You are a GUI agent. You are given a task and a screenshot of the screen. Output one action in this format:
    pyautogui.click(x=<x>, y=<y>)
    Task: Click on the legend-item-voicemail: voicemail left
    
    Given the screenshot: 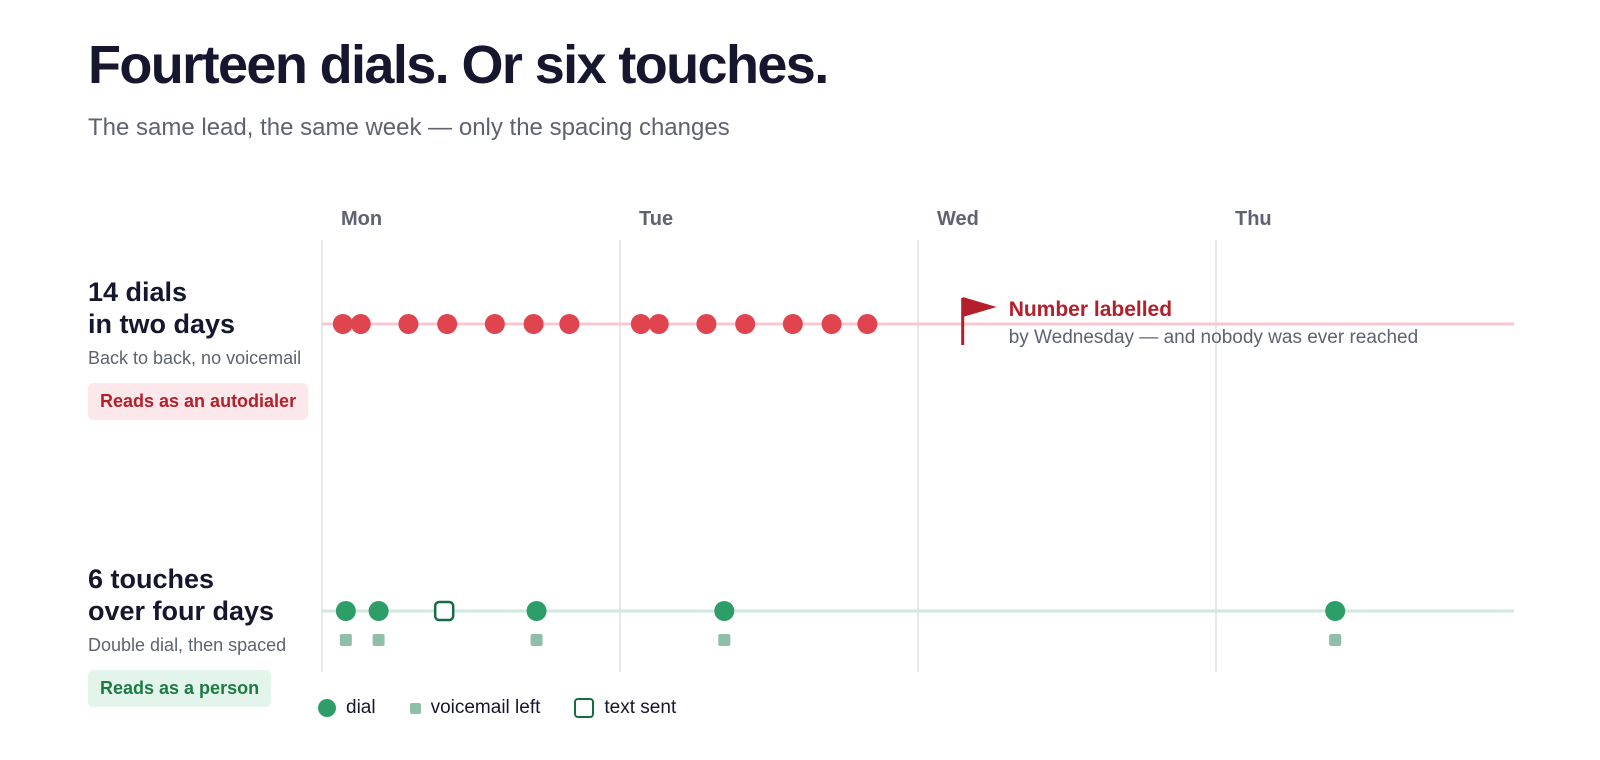 What is the action you would take?
    pyautogui.click(x=475, y=708)
    